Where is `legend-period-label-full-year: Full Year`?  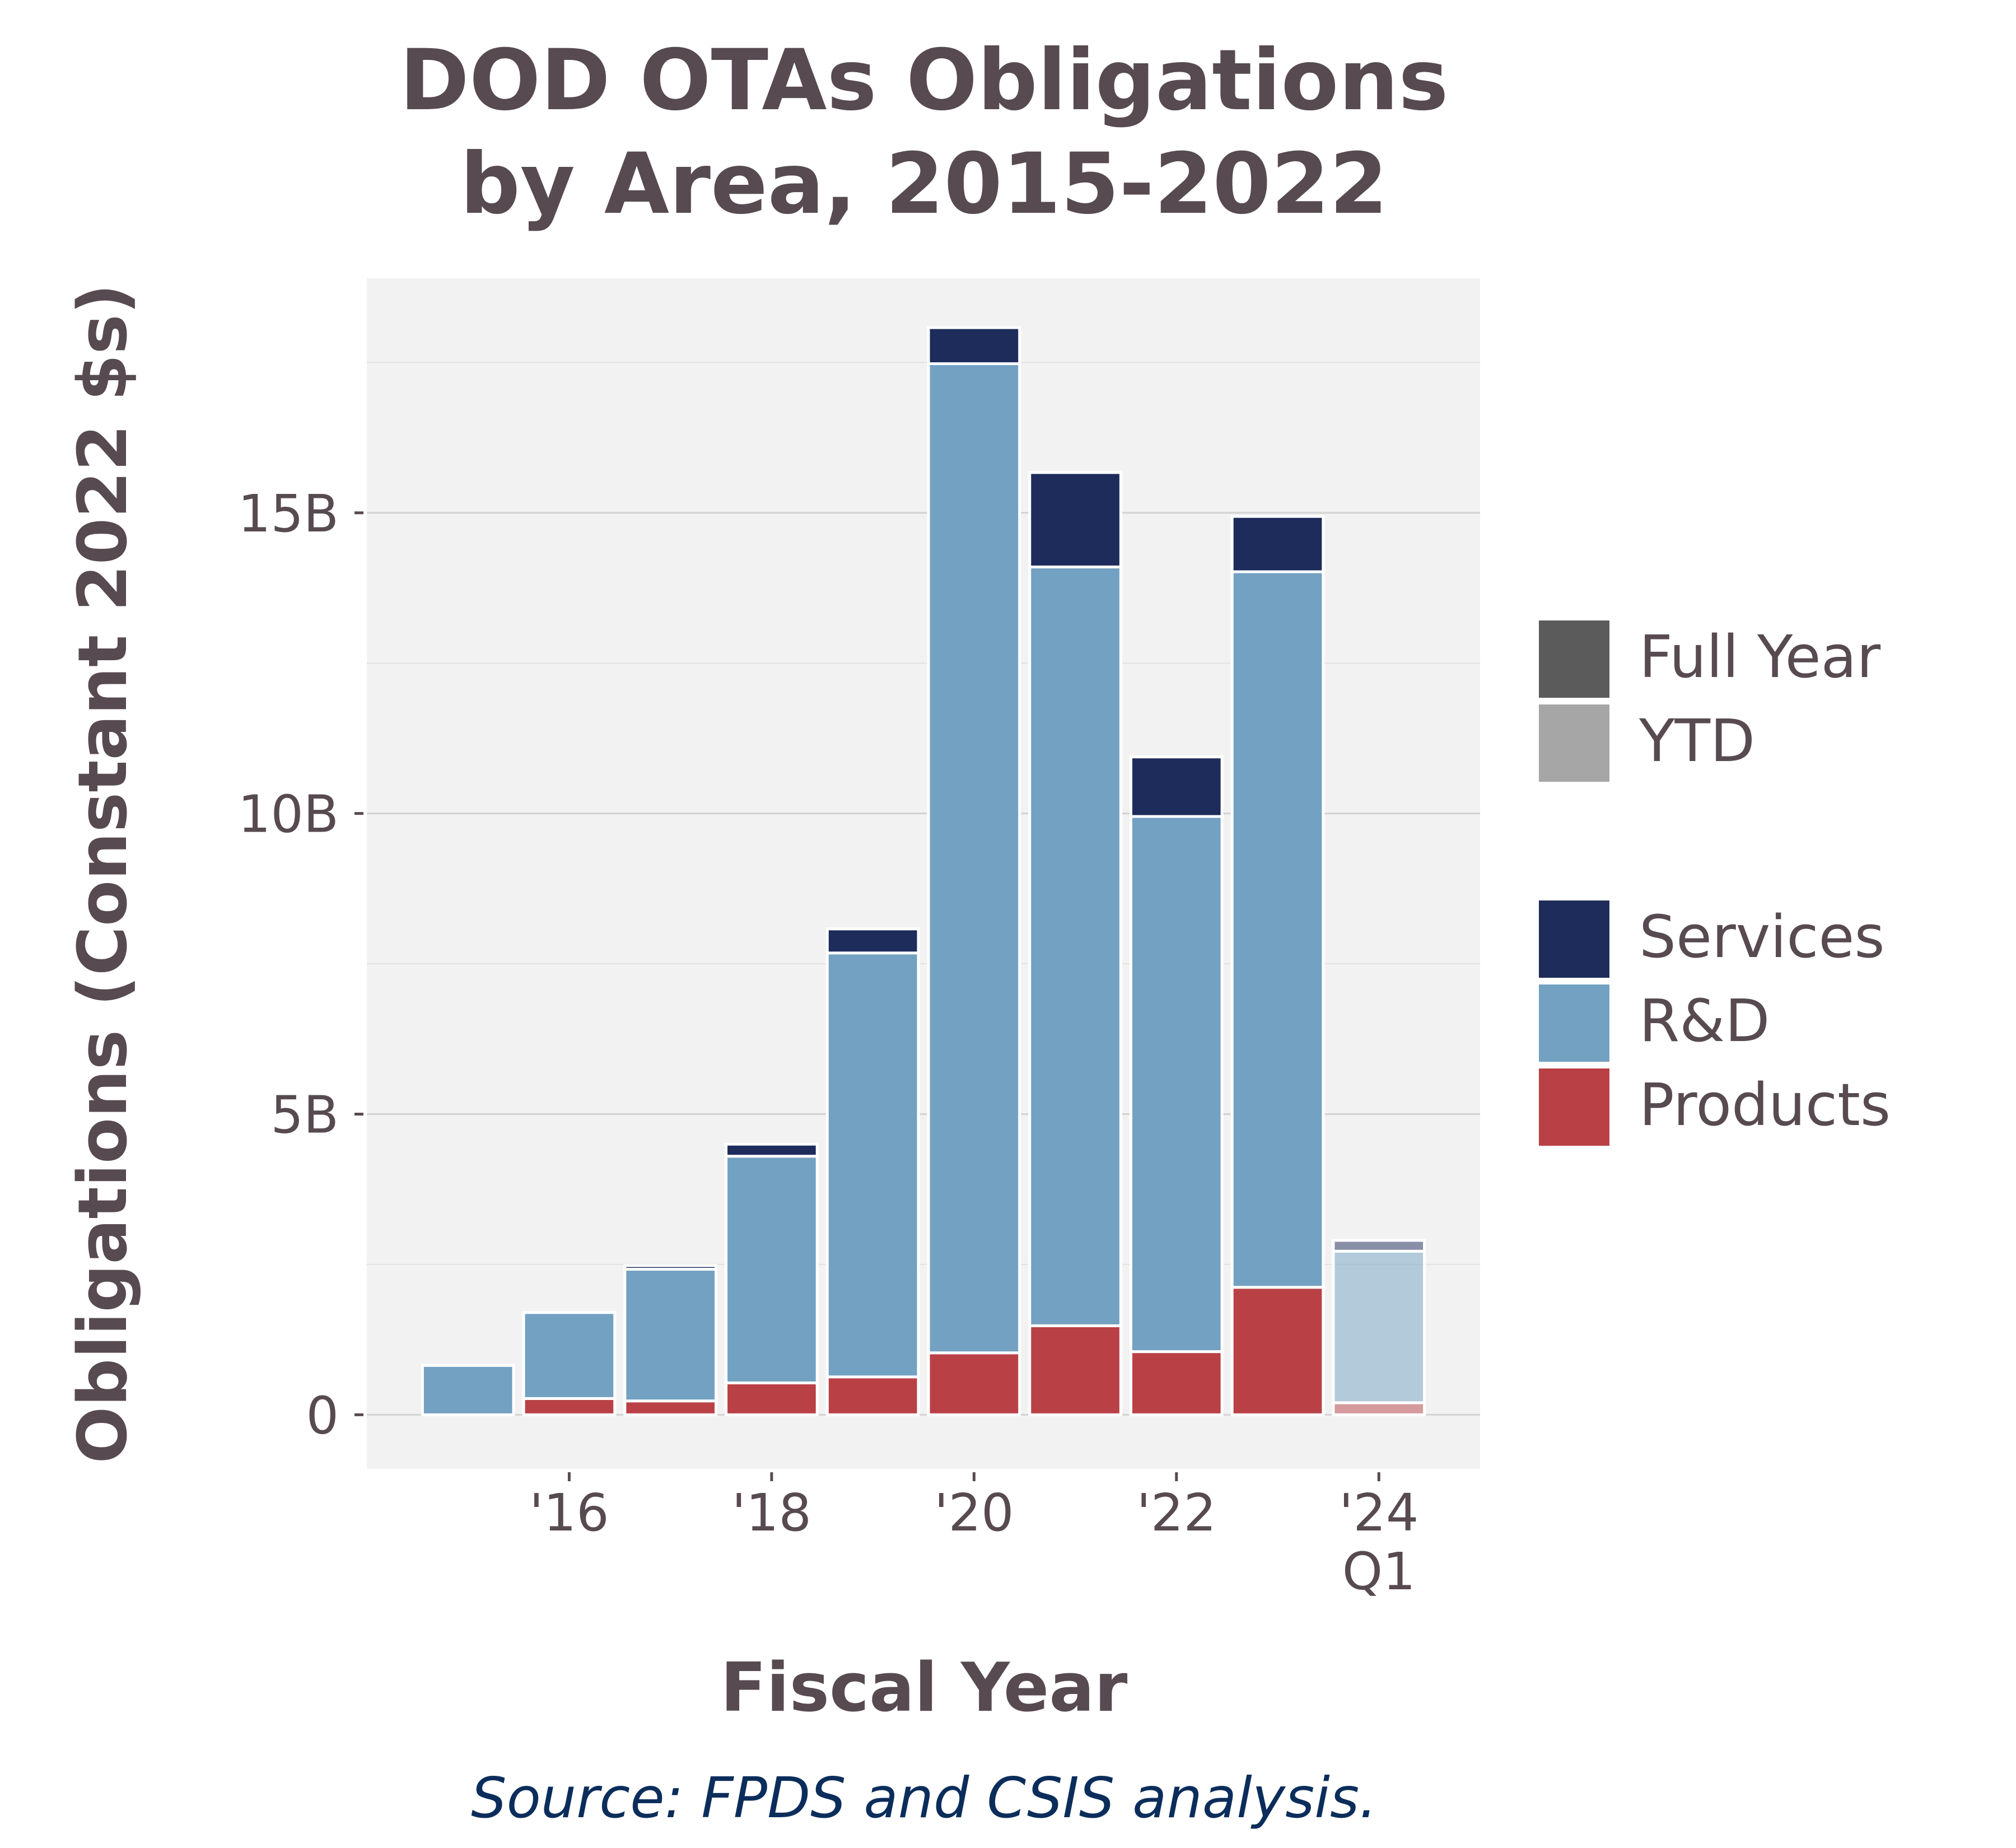 legend-period-label-full-year: Full Year is located at coordinates (1760, 657).